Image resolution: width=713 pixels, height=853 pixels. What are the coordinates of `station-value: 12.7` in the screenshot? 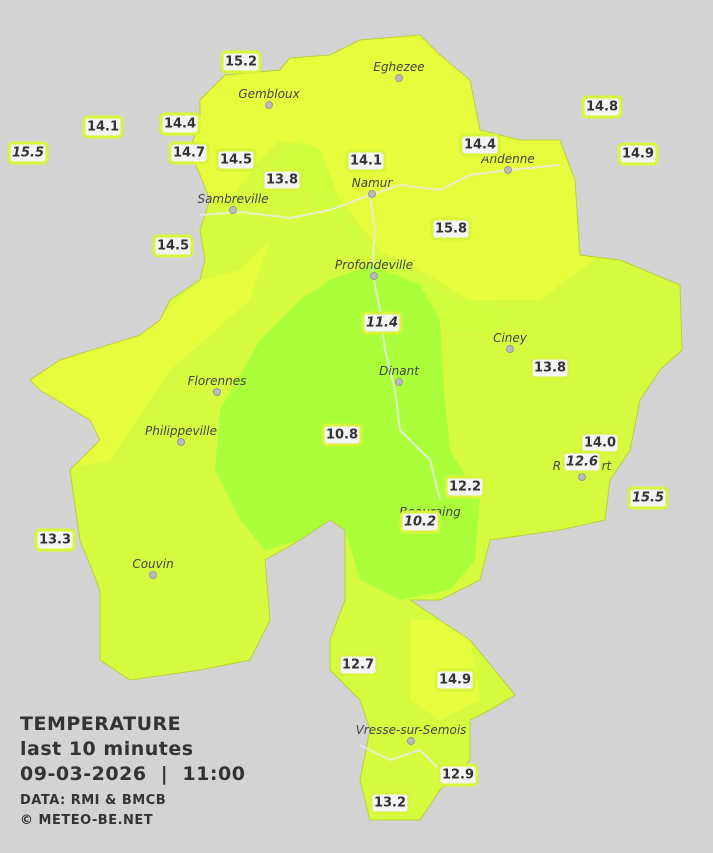 It's located at (358, 665).